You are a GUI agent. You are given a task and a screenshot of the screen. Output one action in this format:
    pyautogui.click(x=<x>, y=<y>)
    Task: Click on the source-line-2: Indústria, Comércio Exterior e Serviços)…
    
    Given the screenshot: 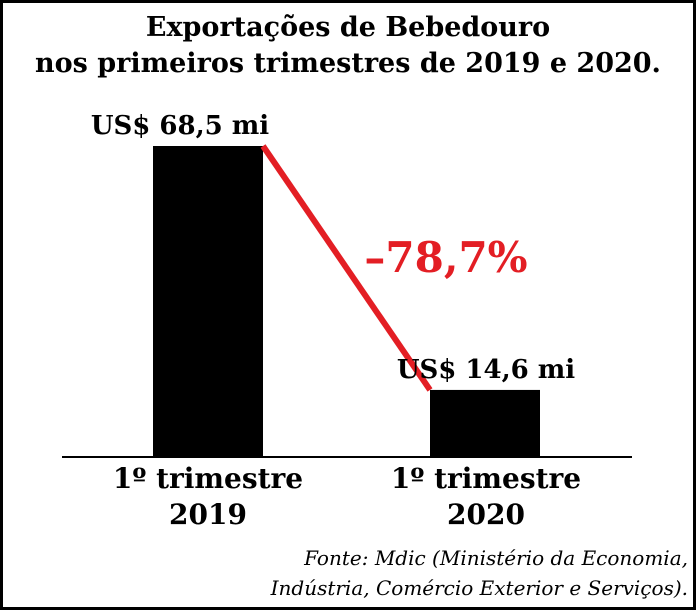 What is the action you would take?
    pyautogui.click(x=479, y=588)
    